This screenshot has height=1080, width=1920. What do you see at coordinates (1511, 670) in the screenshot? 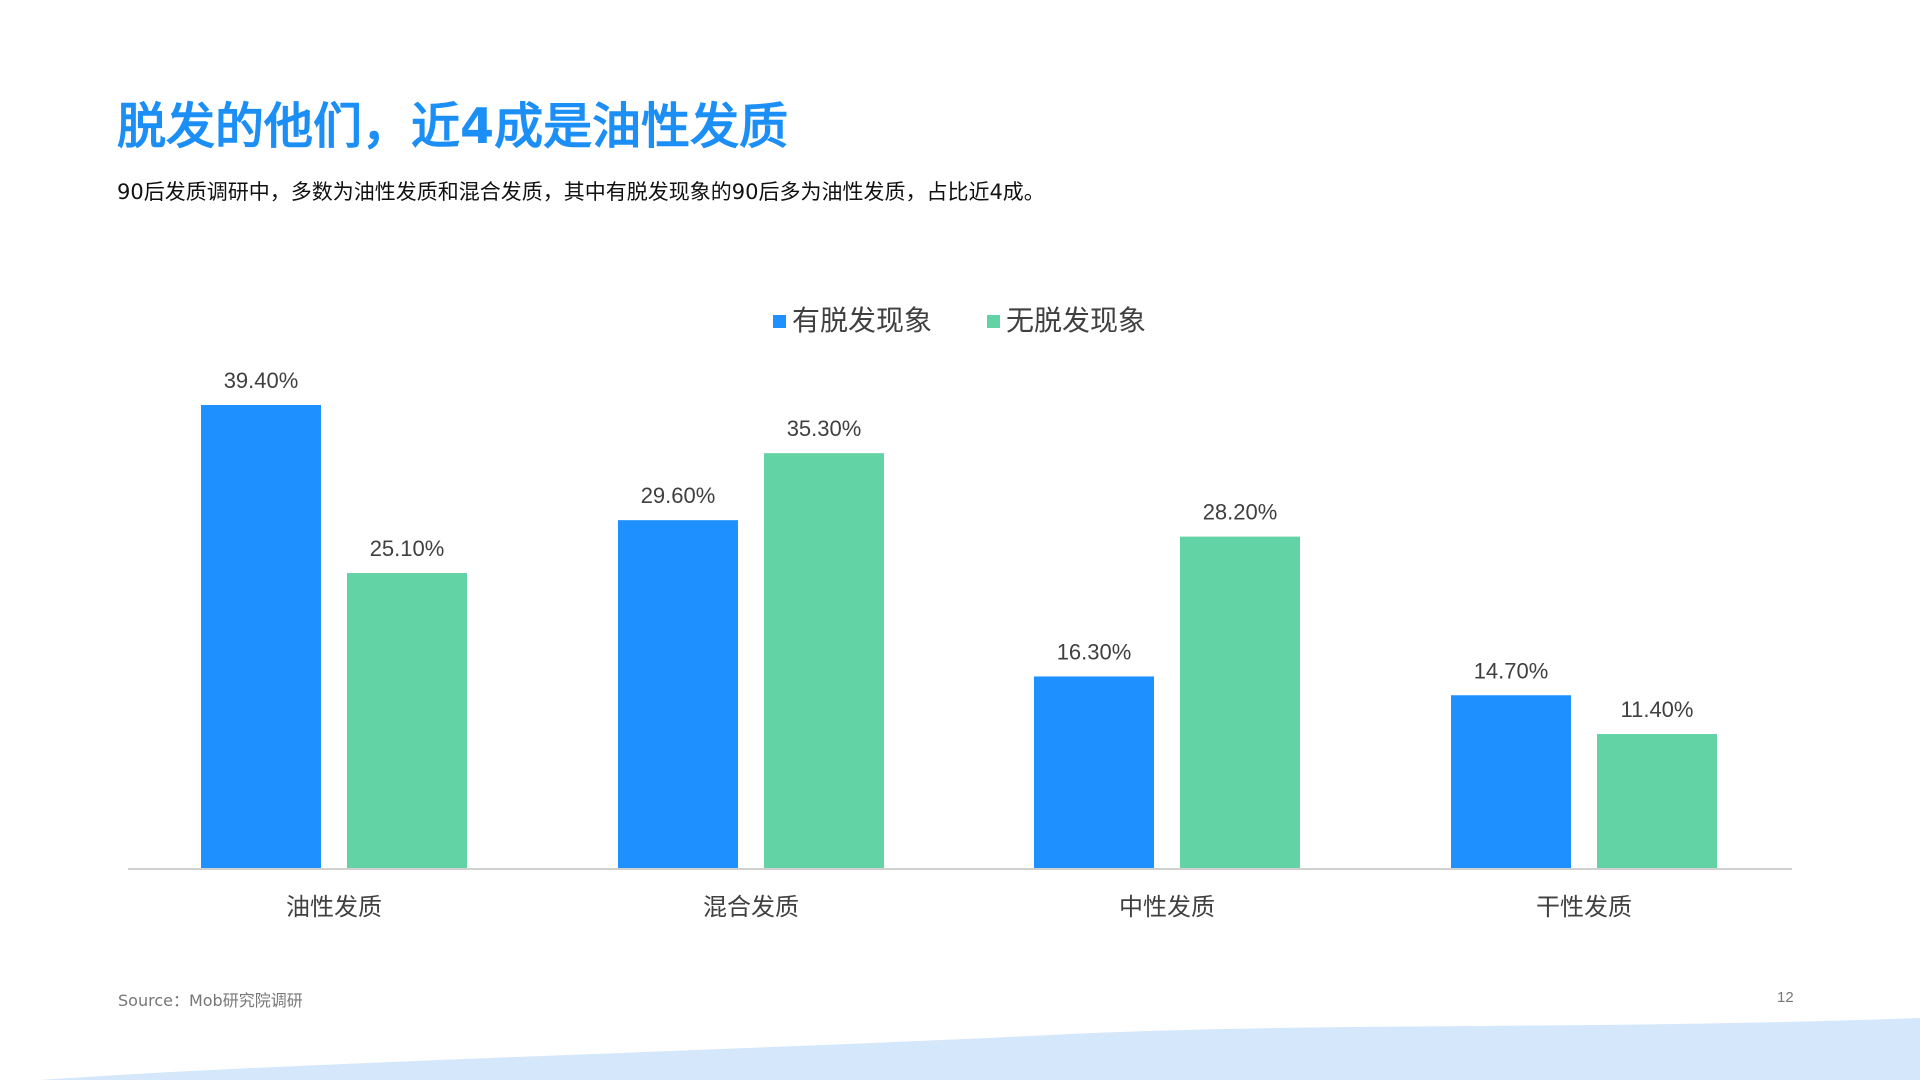
I see `data-label-series-1-4: 14.70%` at bounding box center [1511, 670].